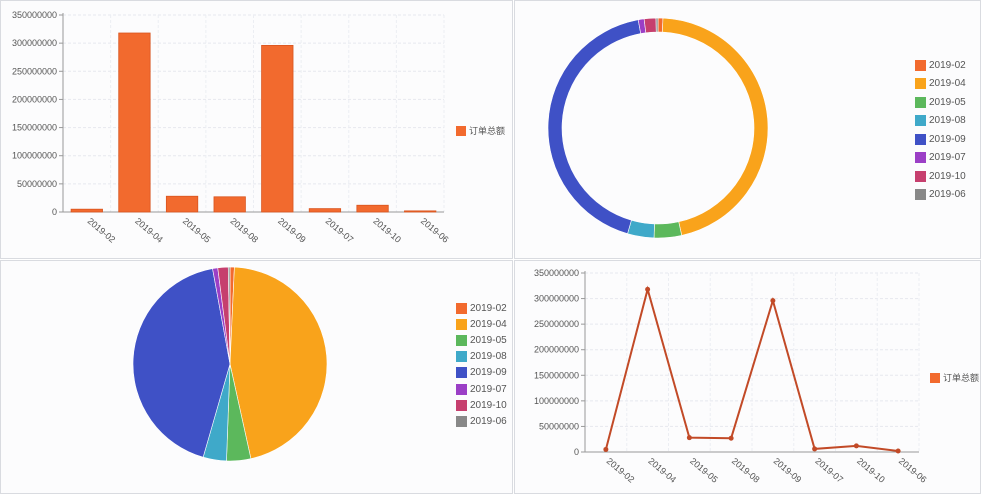 The width and height of the screenshot is (981, 495). I want to click on series-line, so click(751, 368).